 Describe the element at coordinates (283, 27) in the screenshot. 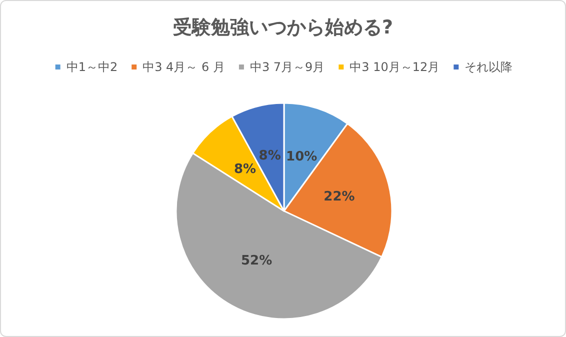

I see `chart-title: 受験勉強いつから始める?` at that location.